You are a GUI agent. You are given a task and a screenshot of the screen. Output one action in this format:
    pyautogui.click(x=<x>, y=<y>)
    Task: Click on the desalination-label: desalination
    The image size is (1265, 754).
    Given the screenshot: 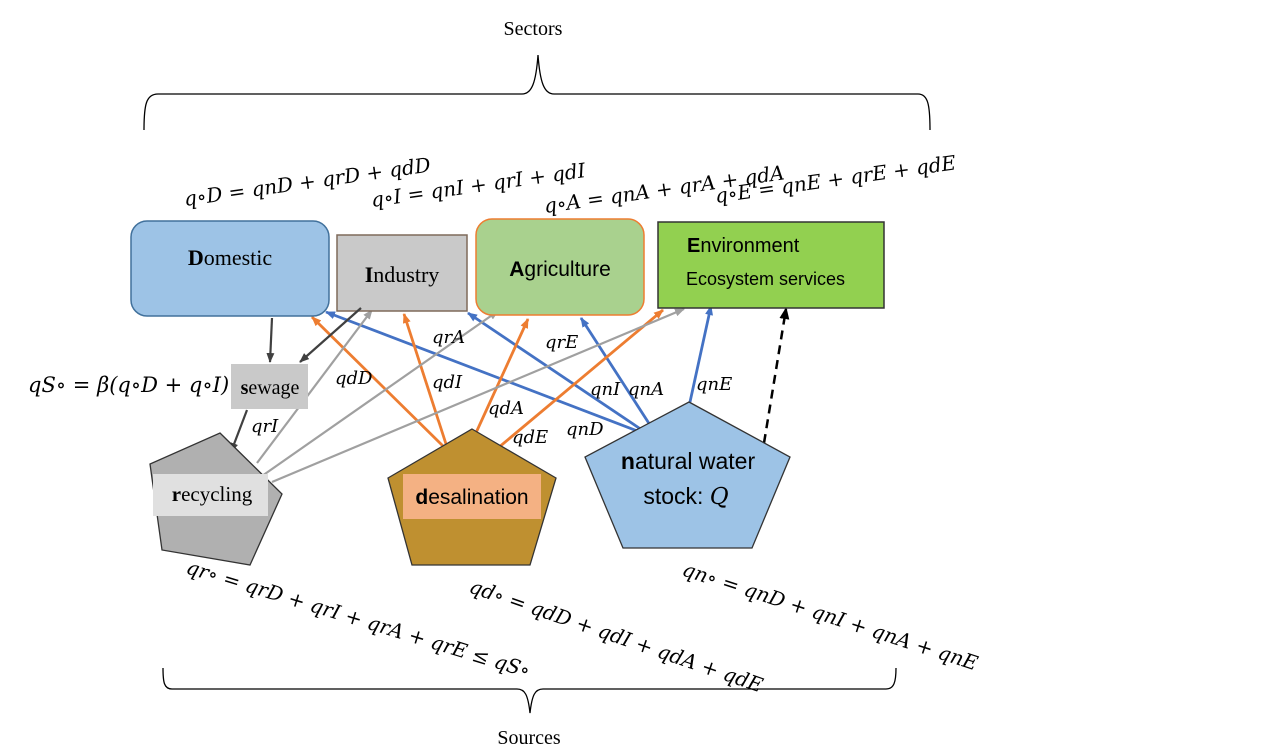 What is the action you would take?
    pyautogui.click(x=471, y=497)
    